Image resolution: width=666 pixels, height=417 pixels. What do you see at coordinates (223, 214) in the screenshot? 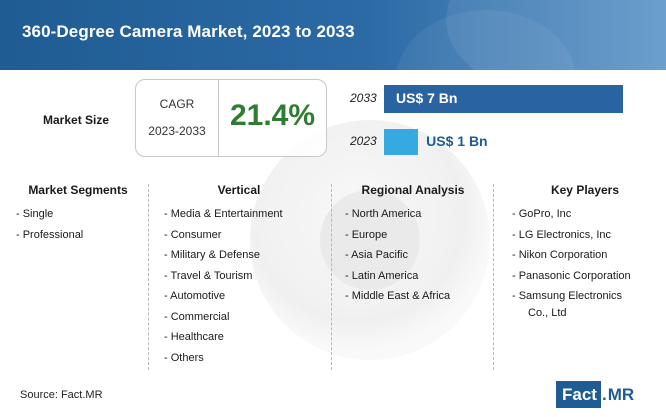
I see `list-item: - Media & Entertainment` at bounding box center [223, 214].